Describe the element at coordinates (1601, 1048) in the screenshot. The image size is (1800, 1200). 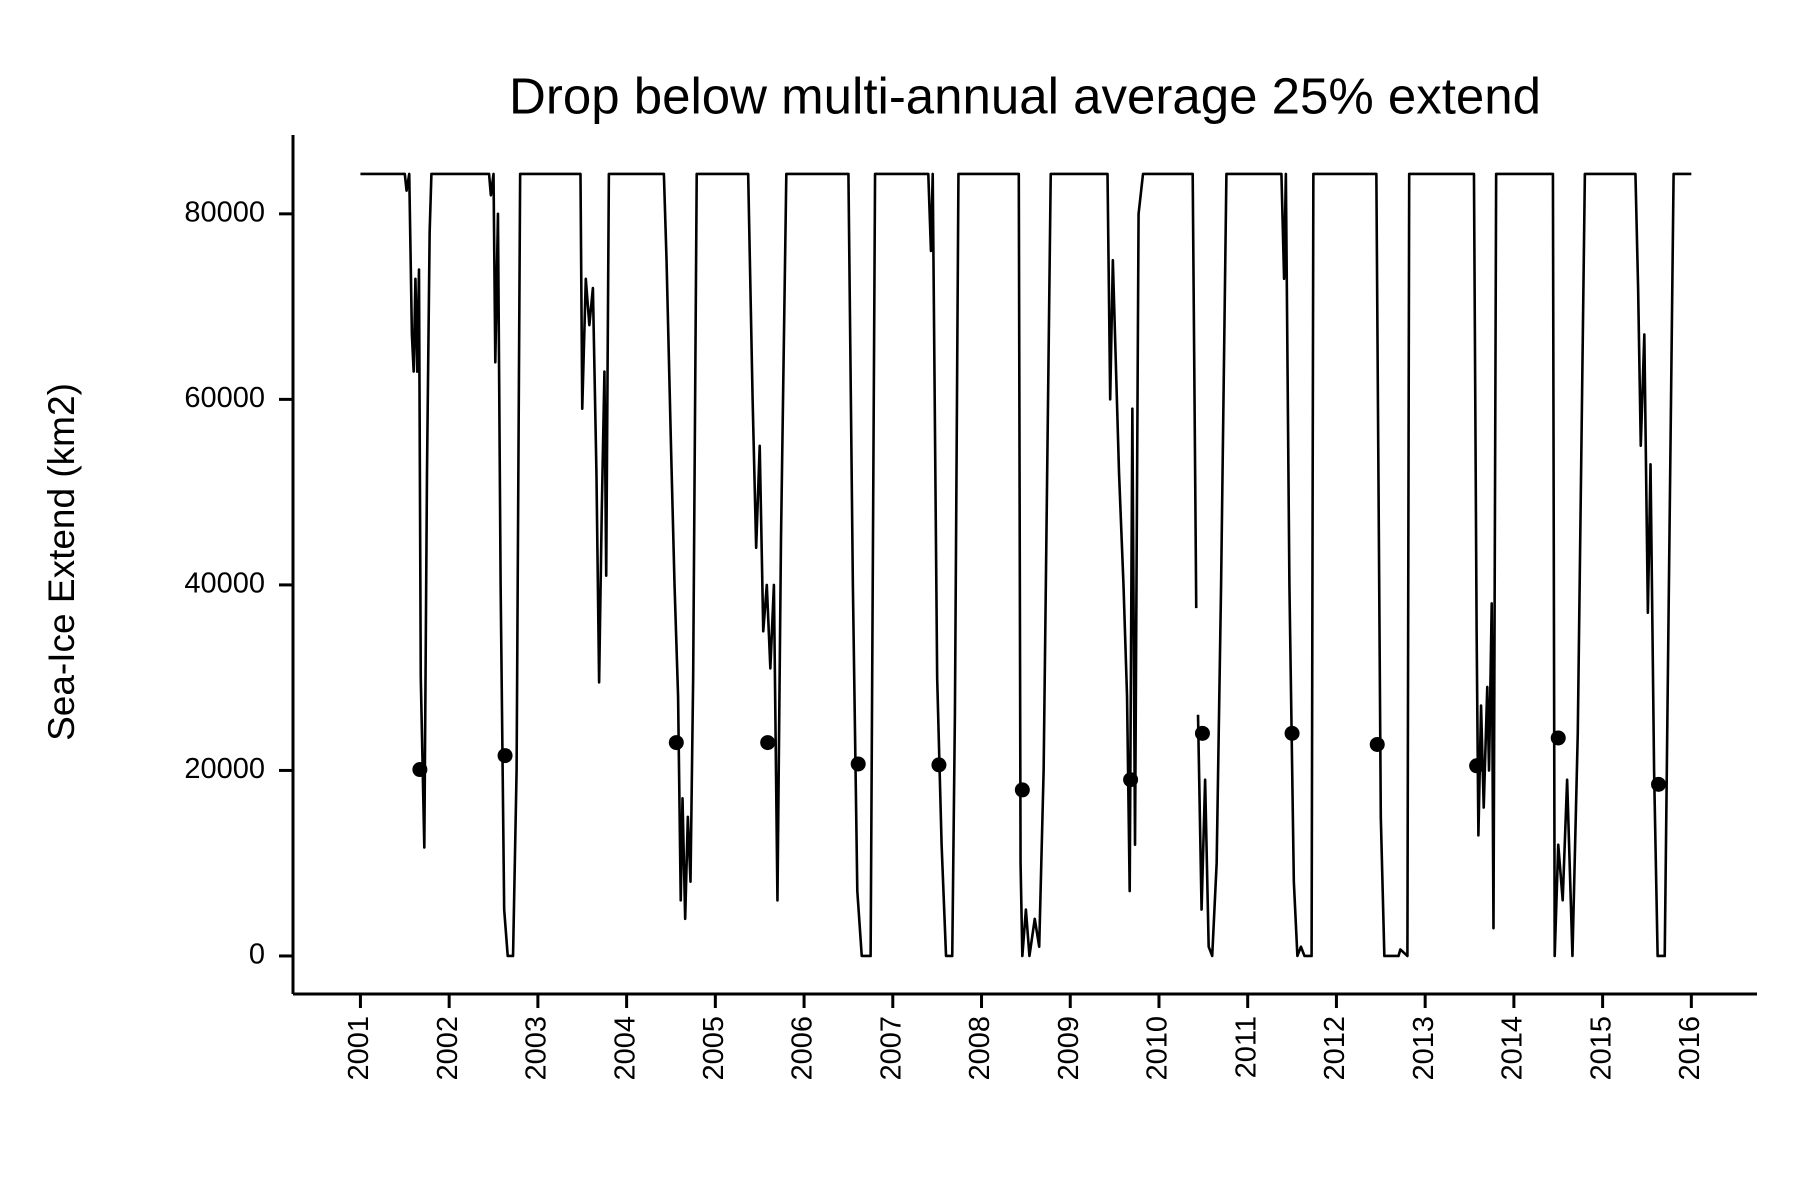
I see `x-tick-label: 2015` at that location.